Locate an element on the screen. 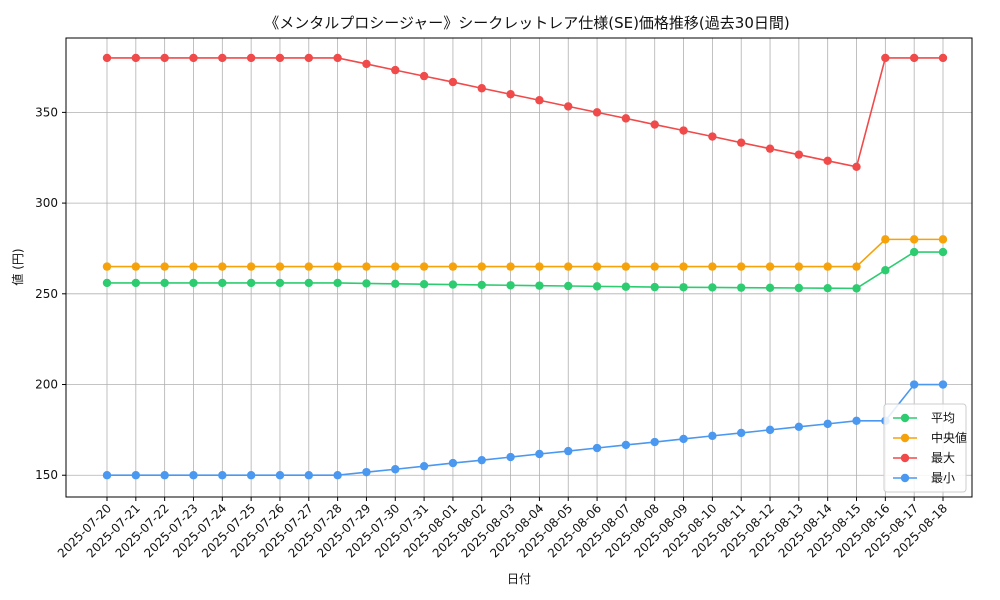 The height and width of the screenshot is (600, 1000). x-axis-label: 日付 is located at coordinates (519, 579).